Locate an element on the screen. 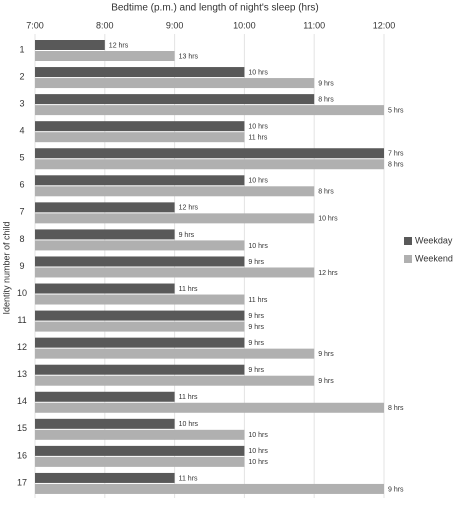  y-tick-label: 17 is located at coordinates (22, 482).